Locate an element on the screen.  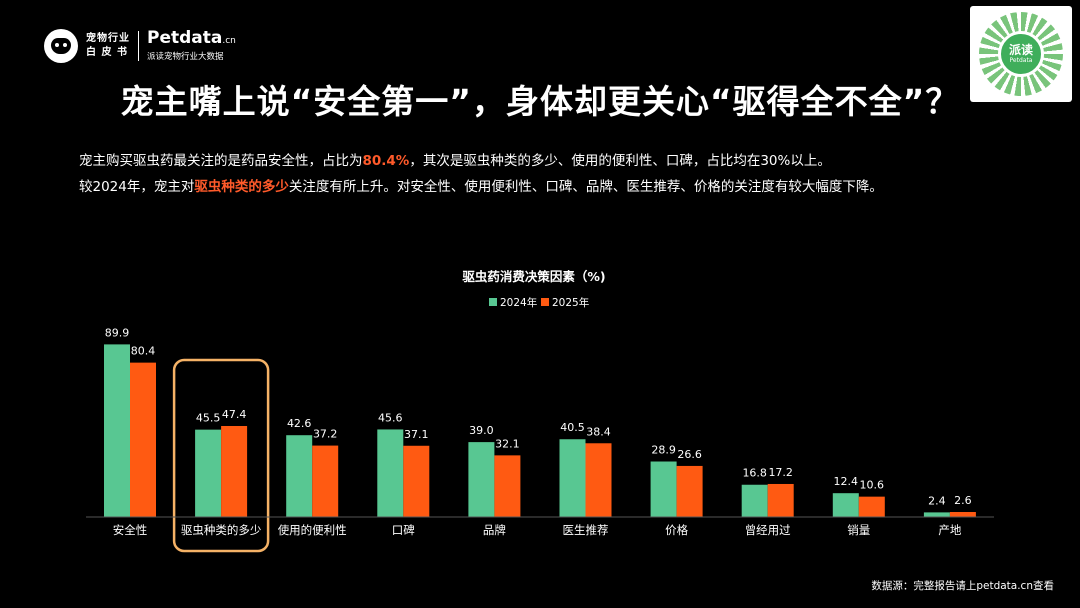
brand-subtitle: 派读宠物行业大数据 is located at coordinates (185, 57).